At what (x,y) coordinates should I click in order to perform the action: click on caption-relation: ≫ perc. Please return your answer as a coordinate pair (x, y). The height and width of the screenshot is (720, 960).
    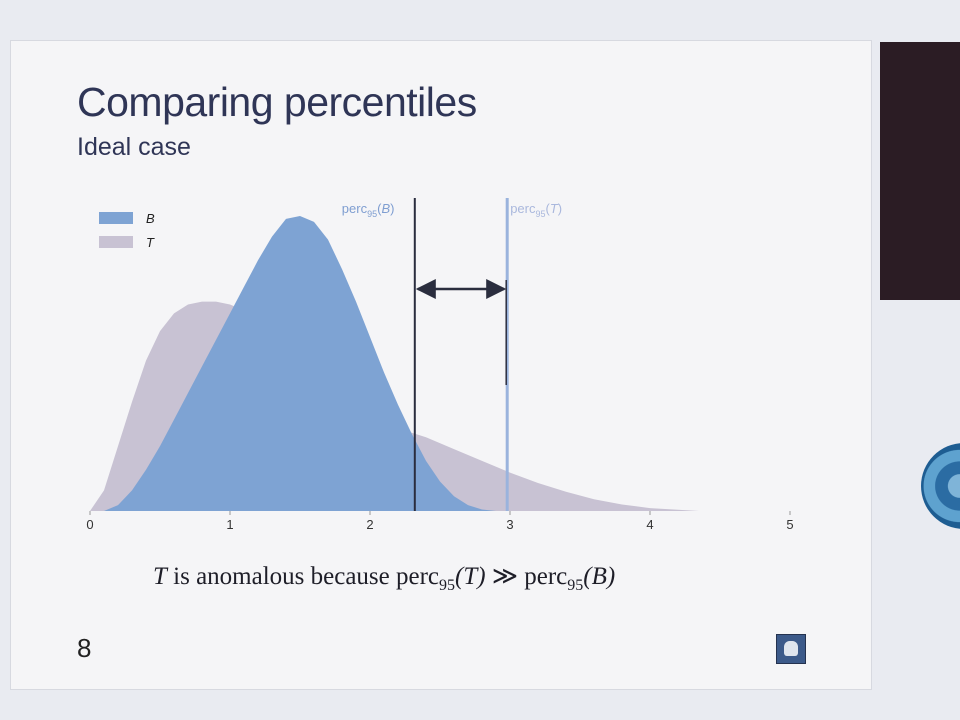
    Looking at the image, I should click on (526, 576).